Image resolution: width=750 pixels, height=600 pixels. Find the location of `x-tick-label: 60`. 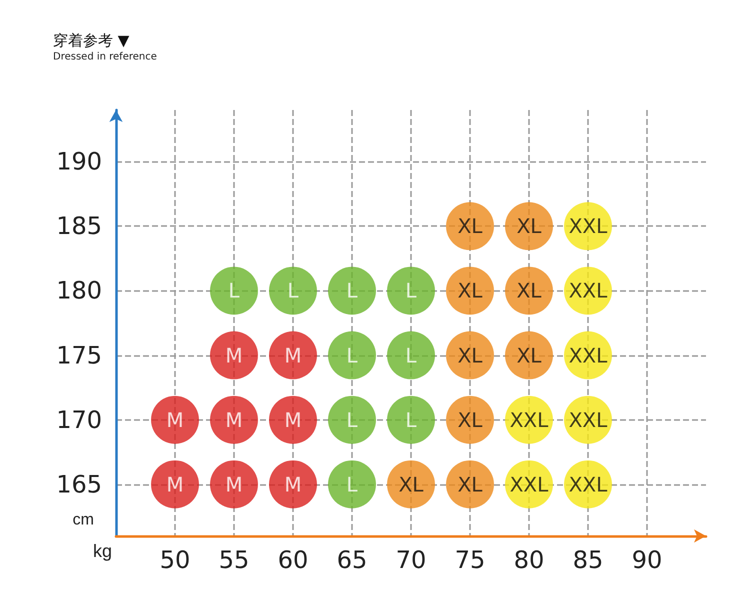

x-tick-label: 60 is located at coordinates (293, 560).